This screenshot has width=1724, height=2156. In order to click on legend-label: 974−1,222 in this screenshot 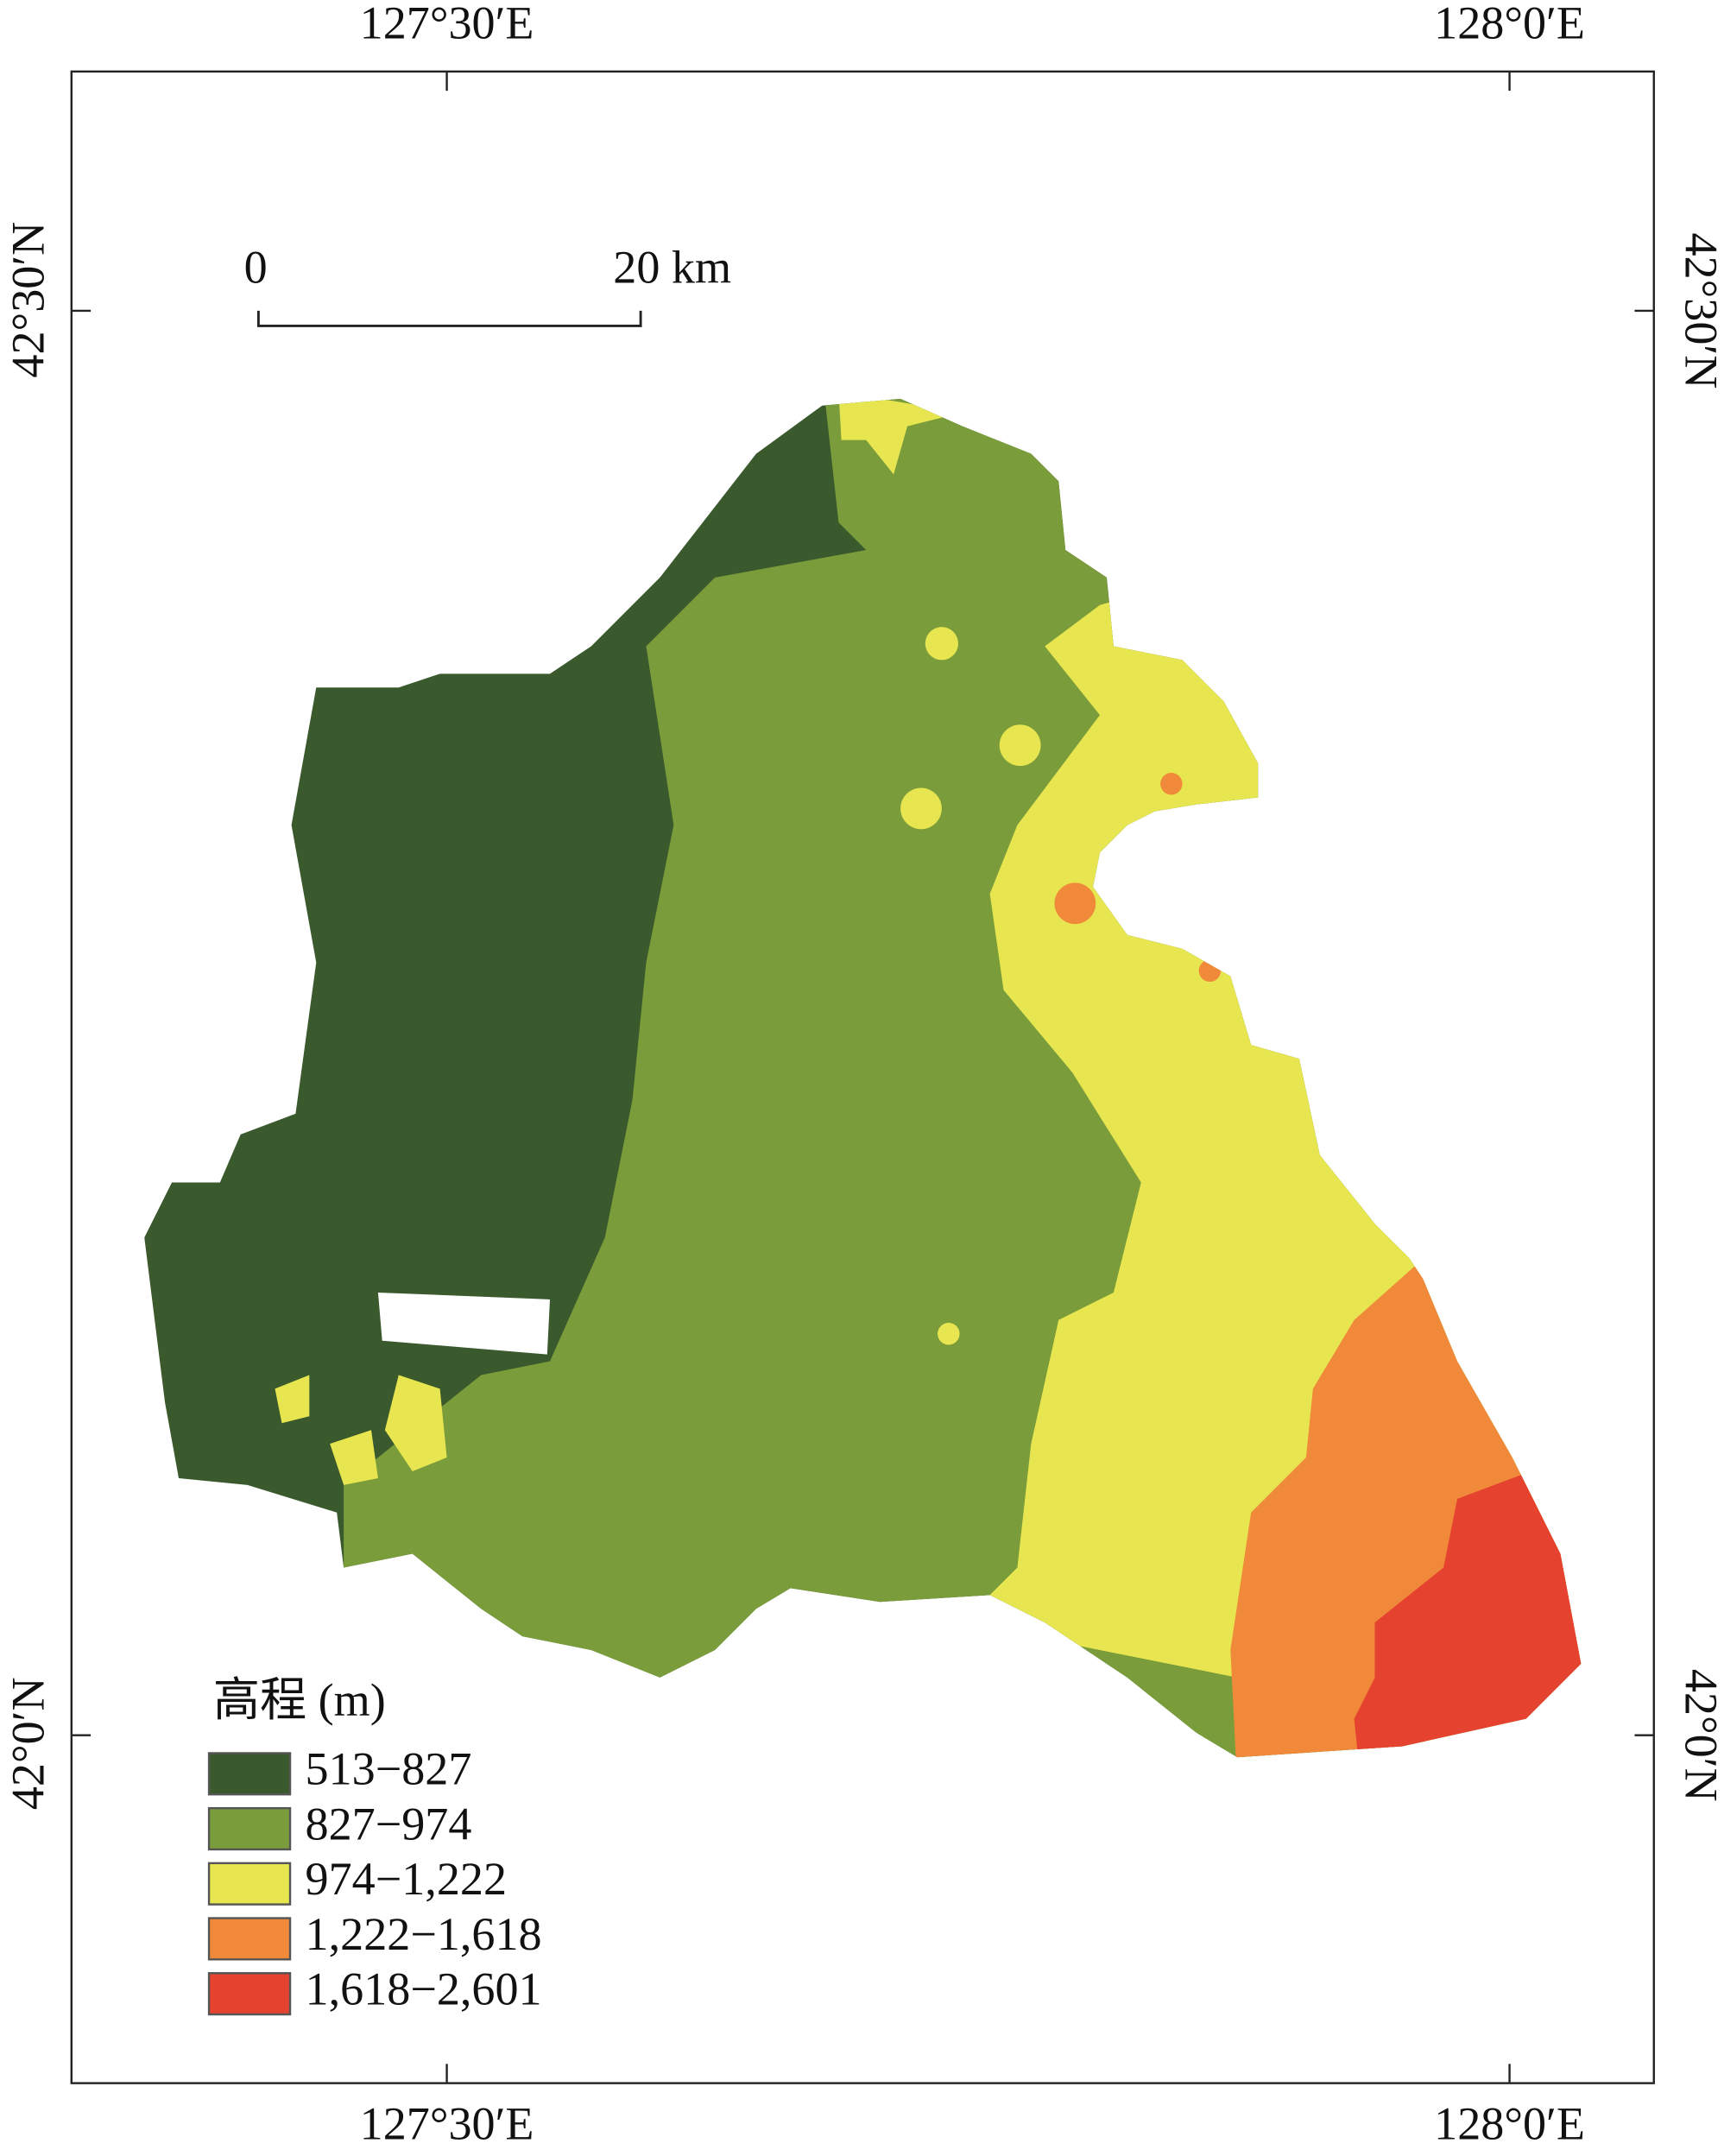, I will do `click(407, 1879)`.